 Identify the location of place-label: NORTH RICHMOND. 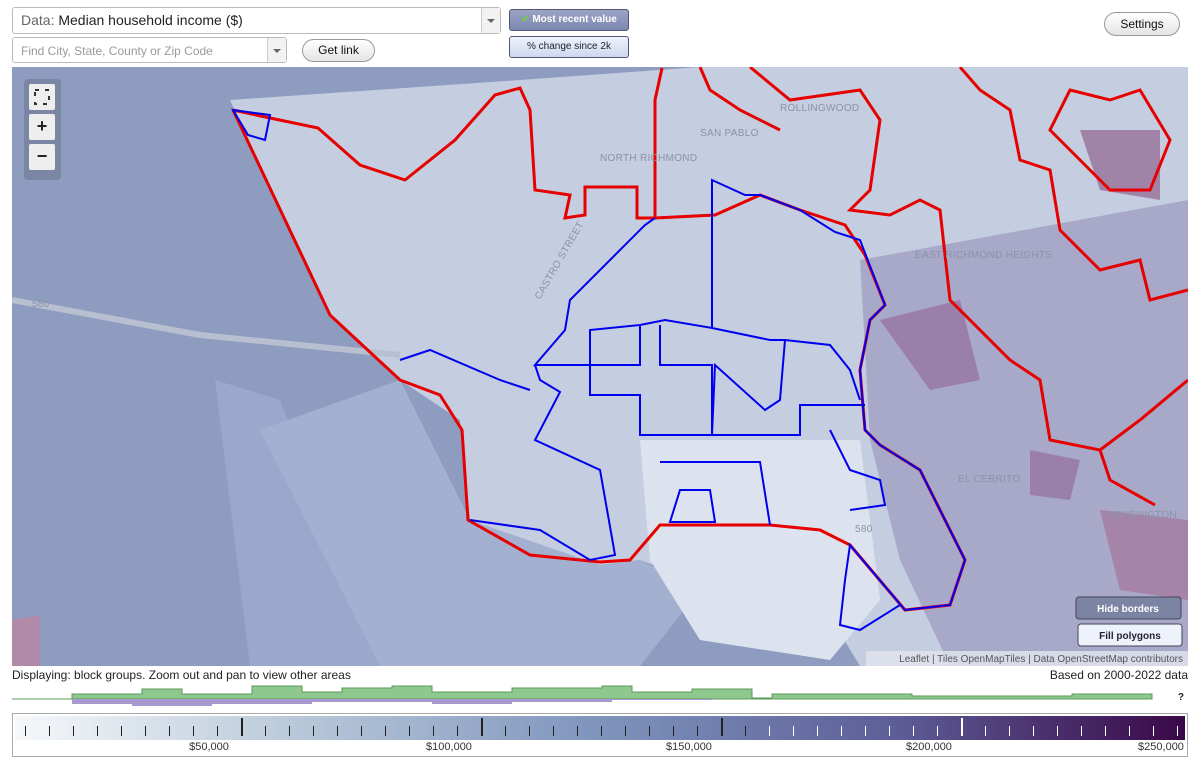
(648, 158).